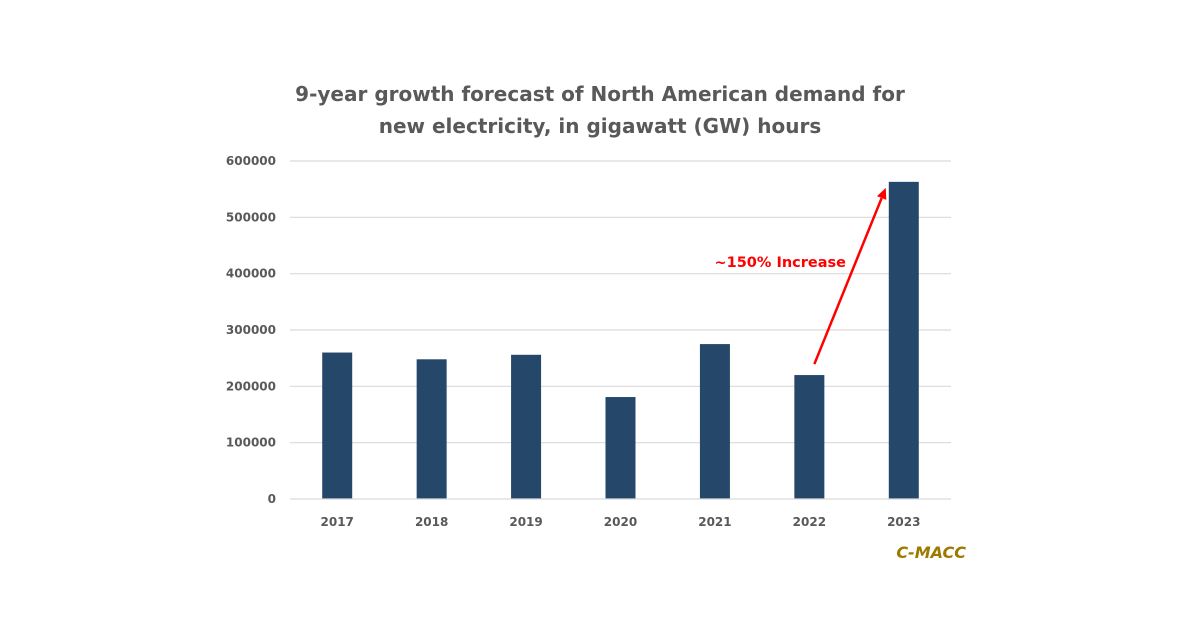 The width and height of the screenshot is (1200, 627). I want to click on x-axis-ticks: 2017 2018 2019 2020 2021 2022 2023, so click(621, 522).